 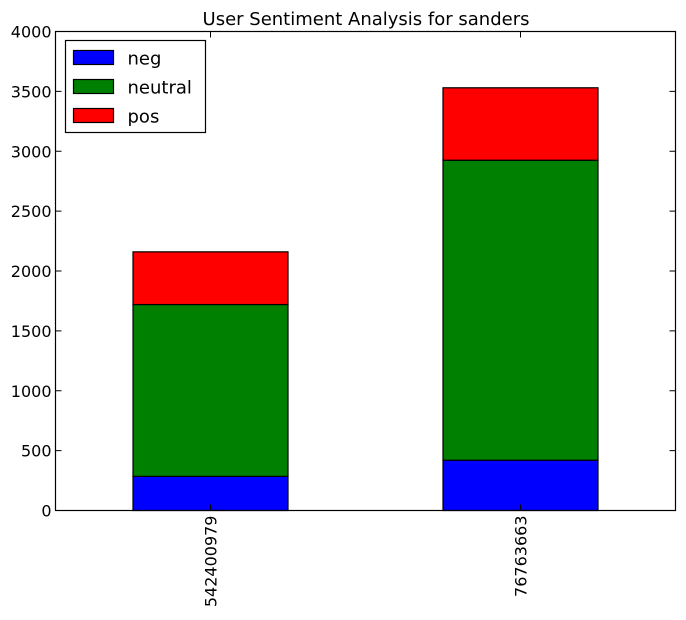 What do you see at coordinates (31, 211) in the screenshot?
I see `y-tick-label: 2500` at bounding box center [31, 211].